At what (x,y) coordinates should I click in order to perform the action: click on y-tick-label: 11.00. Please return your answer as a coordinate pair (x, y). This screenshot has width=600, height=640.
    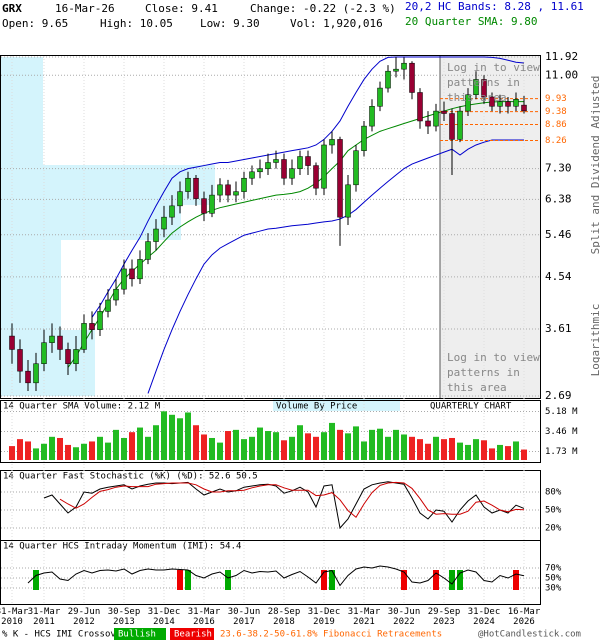
    Looking at the image, I should click on (561, 74).